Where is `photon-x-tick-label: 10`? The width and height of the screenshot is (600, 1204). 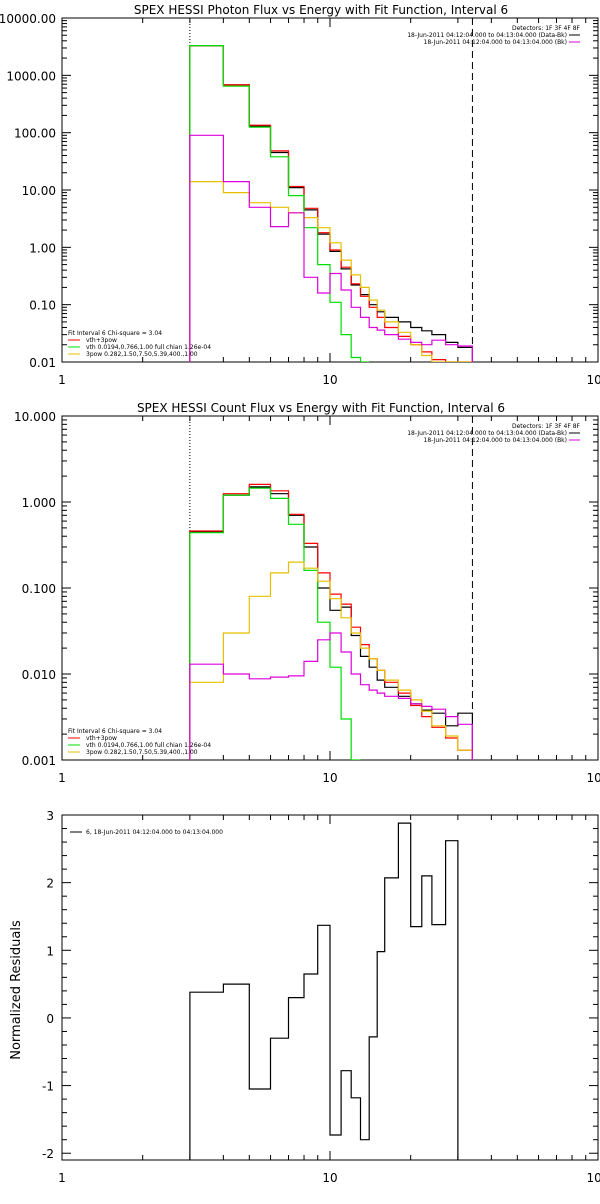
photon-x-tick-label: 10 is located at coordinates (329, 380).